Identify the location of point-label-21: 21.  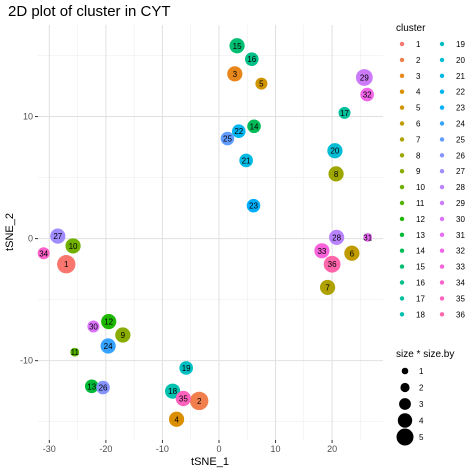
(246, 160).